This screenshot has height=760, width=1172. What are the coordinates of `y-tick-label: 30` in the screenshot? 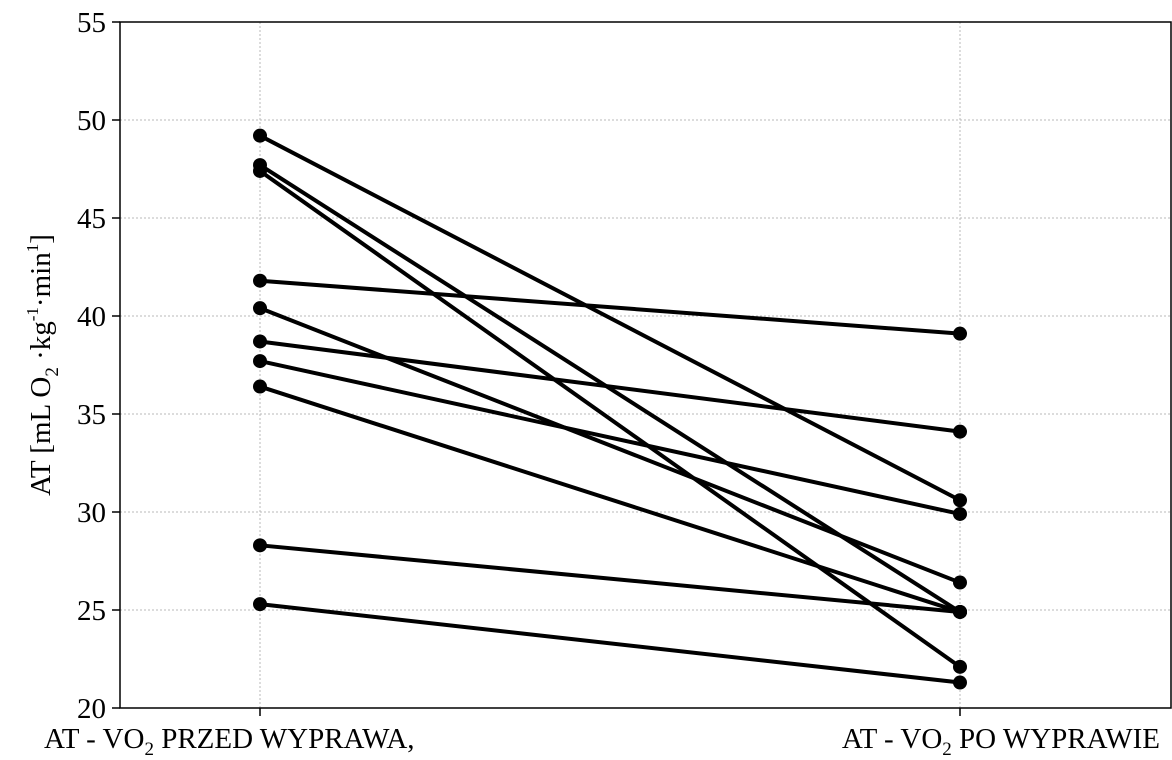 It's located at (91, 513).